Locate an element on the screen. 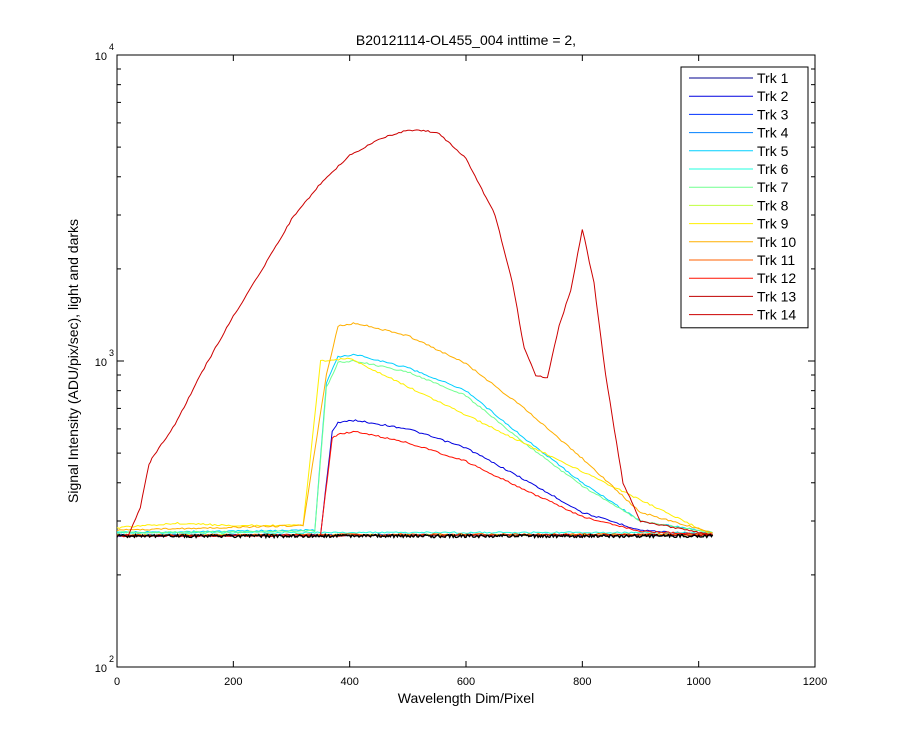 This screenshot has width=900, height=750. legend-entry-label: Trk 8 is located at coordinates (773, 205).